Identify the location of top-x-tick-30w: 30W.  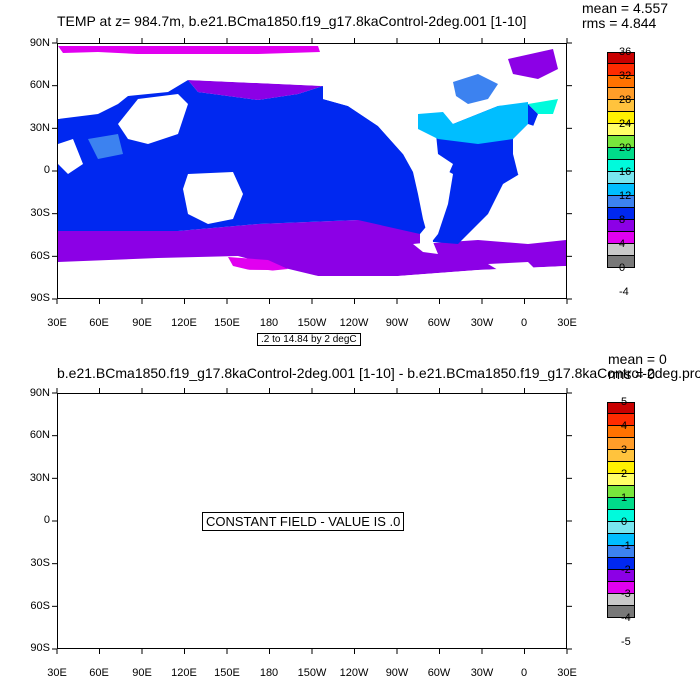
(482, 323).